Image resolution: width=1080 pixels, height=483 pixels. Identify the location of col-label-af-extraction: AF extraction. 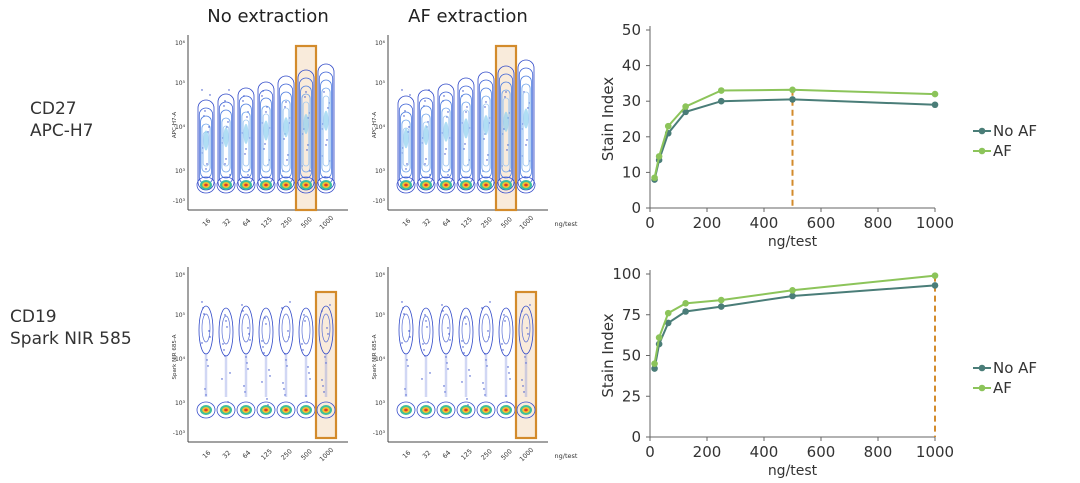
(468, 16).